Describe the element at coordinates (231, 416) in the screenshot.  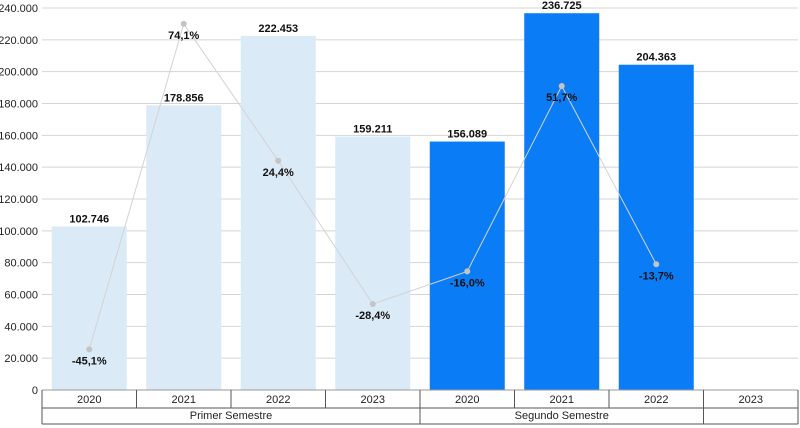
I see `group-label: Primer Semestre` at that location.